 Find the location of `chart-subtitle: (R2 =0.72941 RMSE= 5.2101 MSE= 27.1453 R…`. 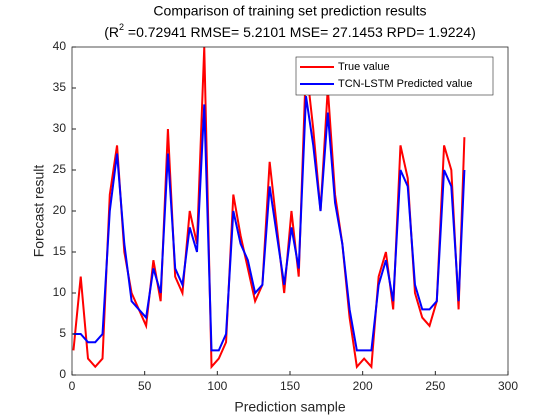

chart-subtitle: (R2 =0.72941 RMSE= 5.2101 MSE= 27.1453 R… is located at coordinates (290, 30).